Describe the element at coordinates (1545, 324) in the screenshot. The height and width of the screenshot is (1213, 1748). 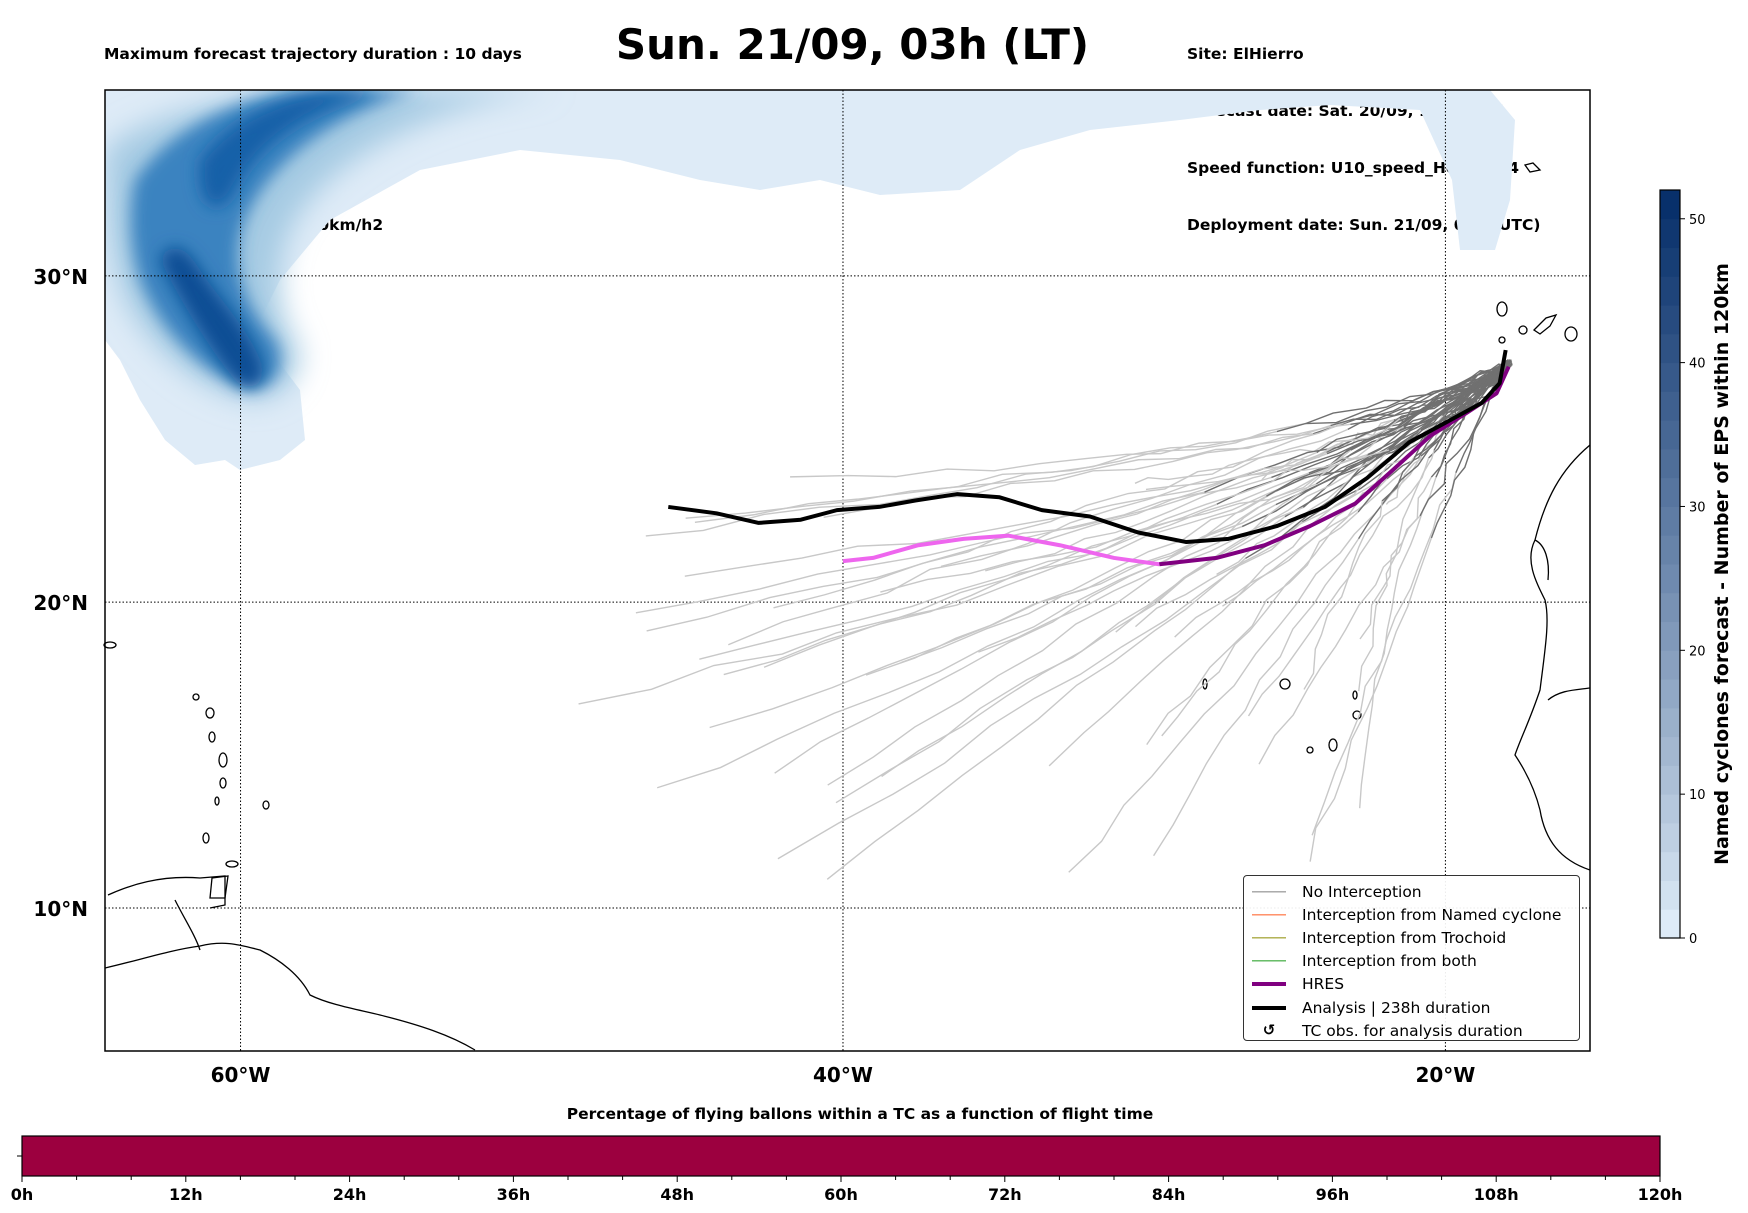
I see `island-tenerife` at that location.